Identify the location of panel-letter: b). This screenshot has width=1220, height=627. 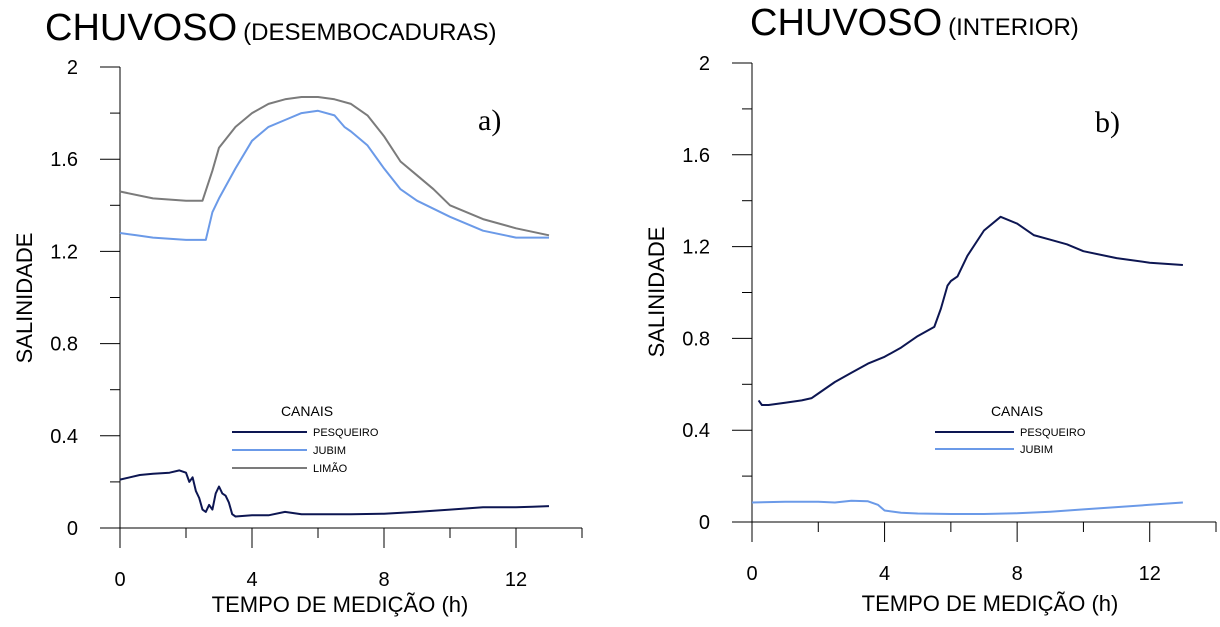
(1107, 122).